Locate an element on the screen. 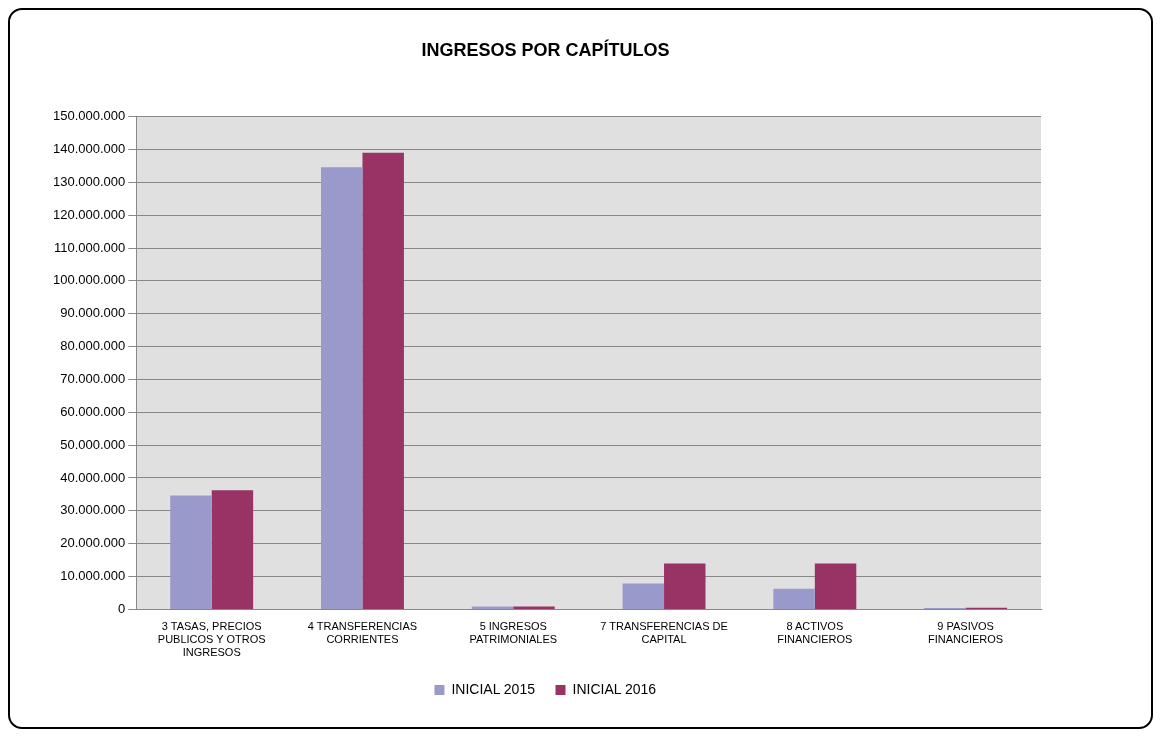 The width and height of the screenshot is (1161, 737). legend-label: INICIAL 2015 is located at coordinates (493, 688).